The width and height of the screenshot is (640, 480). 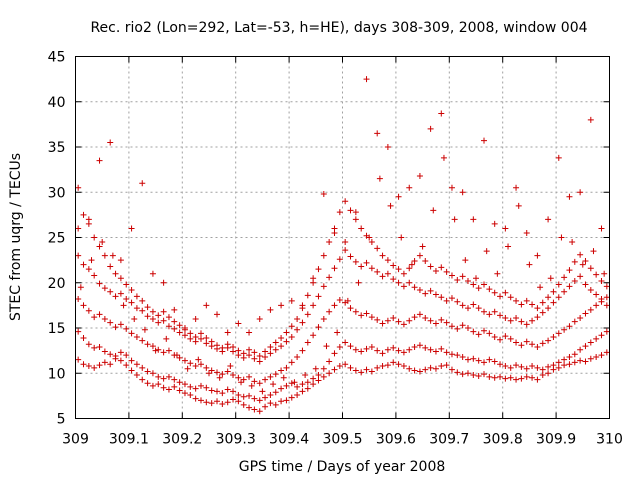 I want to click on y-tick-label: 45, so click(x=57, y=58).